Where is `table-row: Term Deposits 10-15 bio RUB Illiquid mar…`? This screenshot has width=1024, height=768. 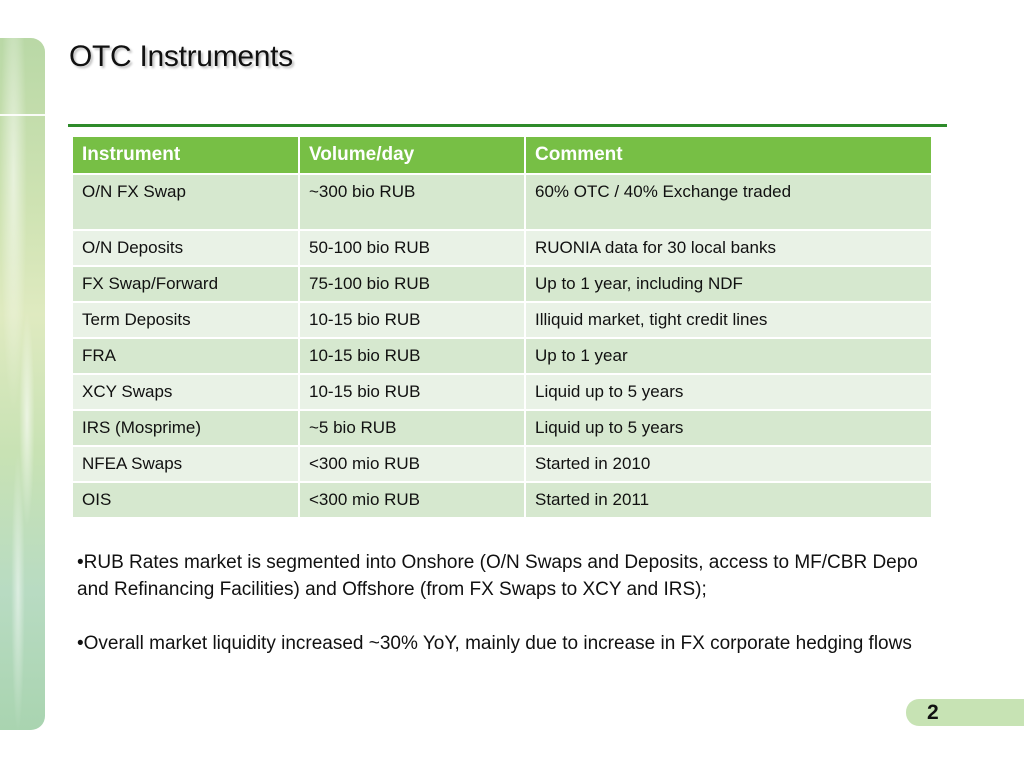 table-row: Term Deposits 10-15 bio RUB Illiquid mar… is located at coordinates (502, 320).